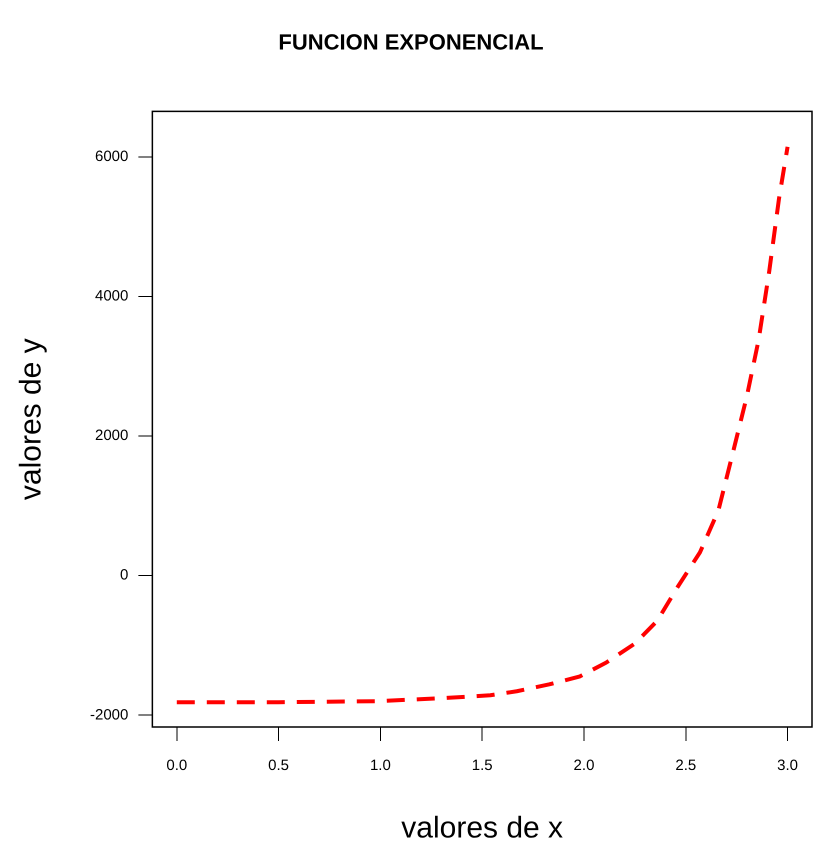 The height and width of the screenshot is (861, 815). Describe the element at coordinates (31, 419) in the screenshot. I see `y-axis-title: valores de y` at that location.